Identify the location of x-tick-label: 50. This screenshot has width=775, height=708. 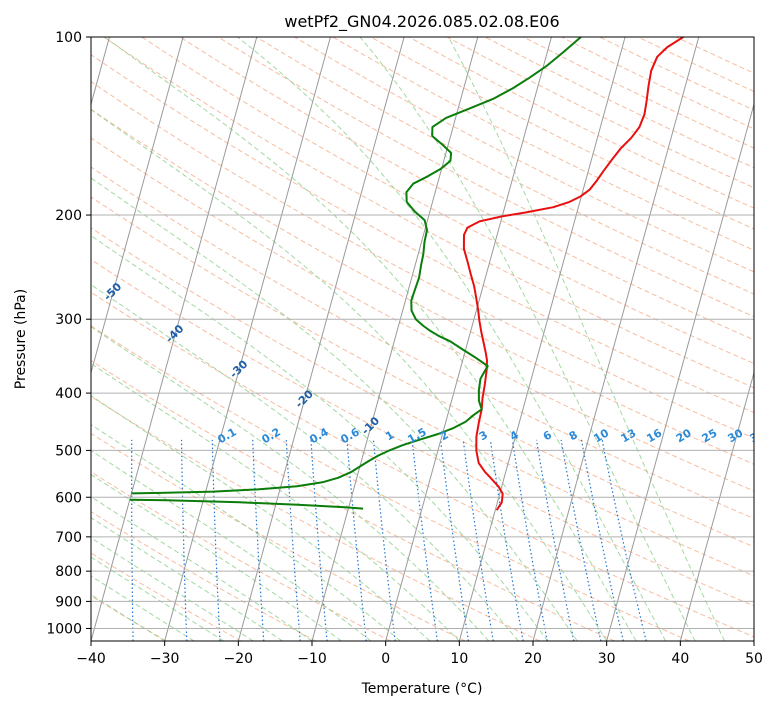
(754, 659).